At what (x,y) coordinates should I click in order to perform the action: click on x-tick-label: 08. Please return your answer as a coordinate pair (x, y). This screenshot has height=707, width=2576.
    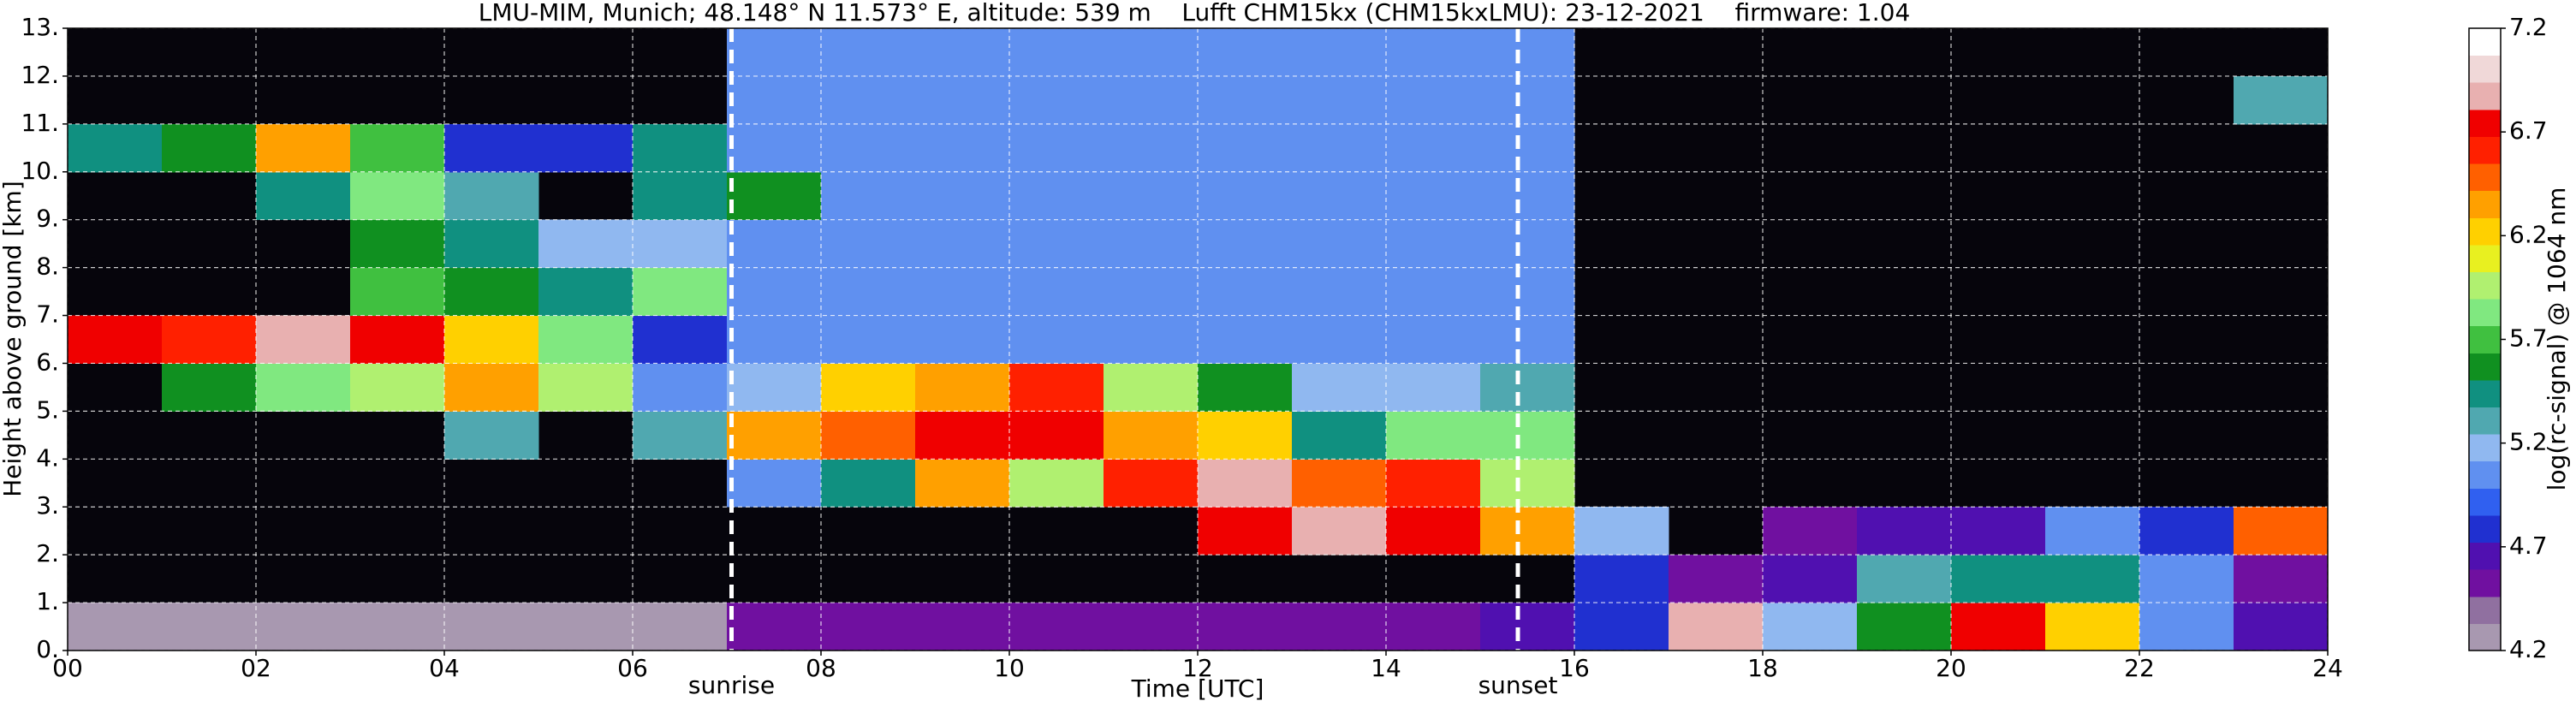
    Looking at the image, I should click on (821, 668).